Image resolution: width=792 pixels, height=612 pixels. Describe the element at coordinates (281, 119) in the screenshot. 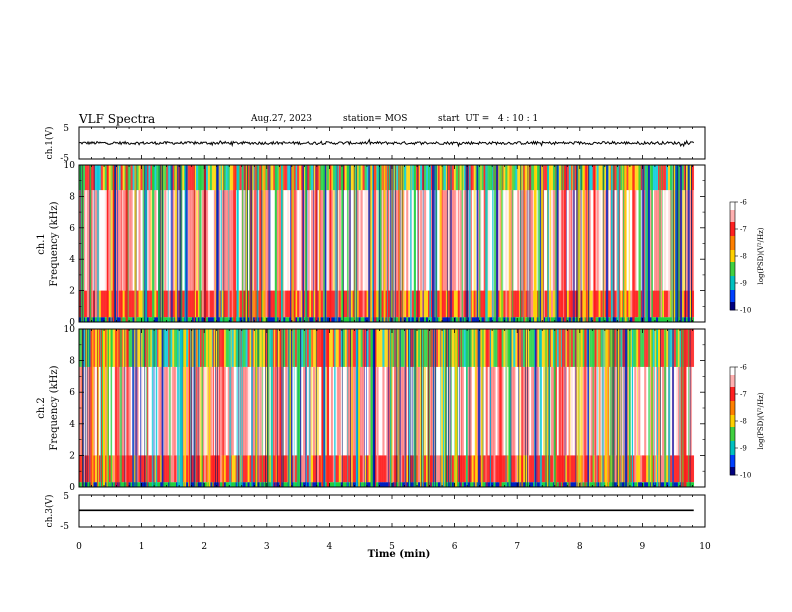

I see `date-label: Aug.27, 2023` at that location.